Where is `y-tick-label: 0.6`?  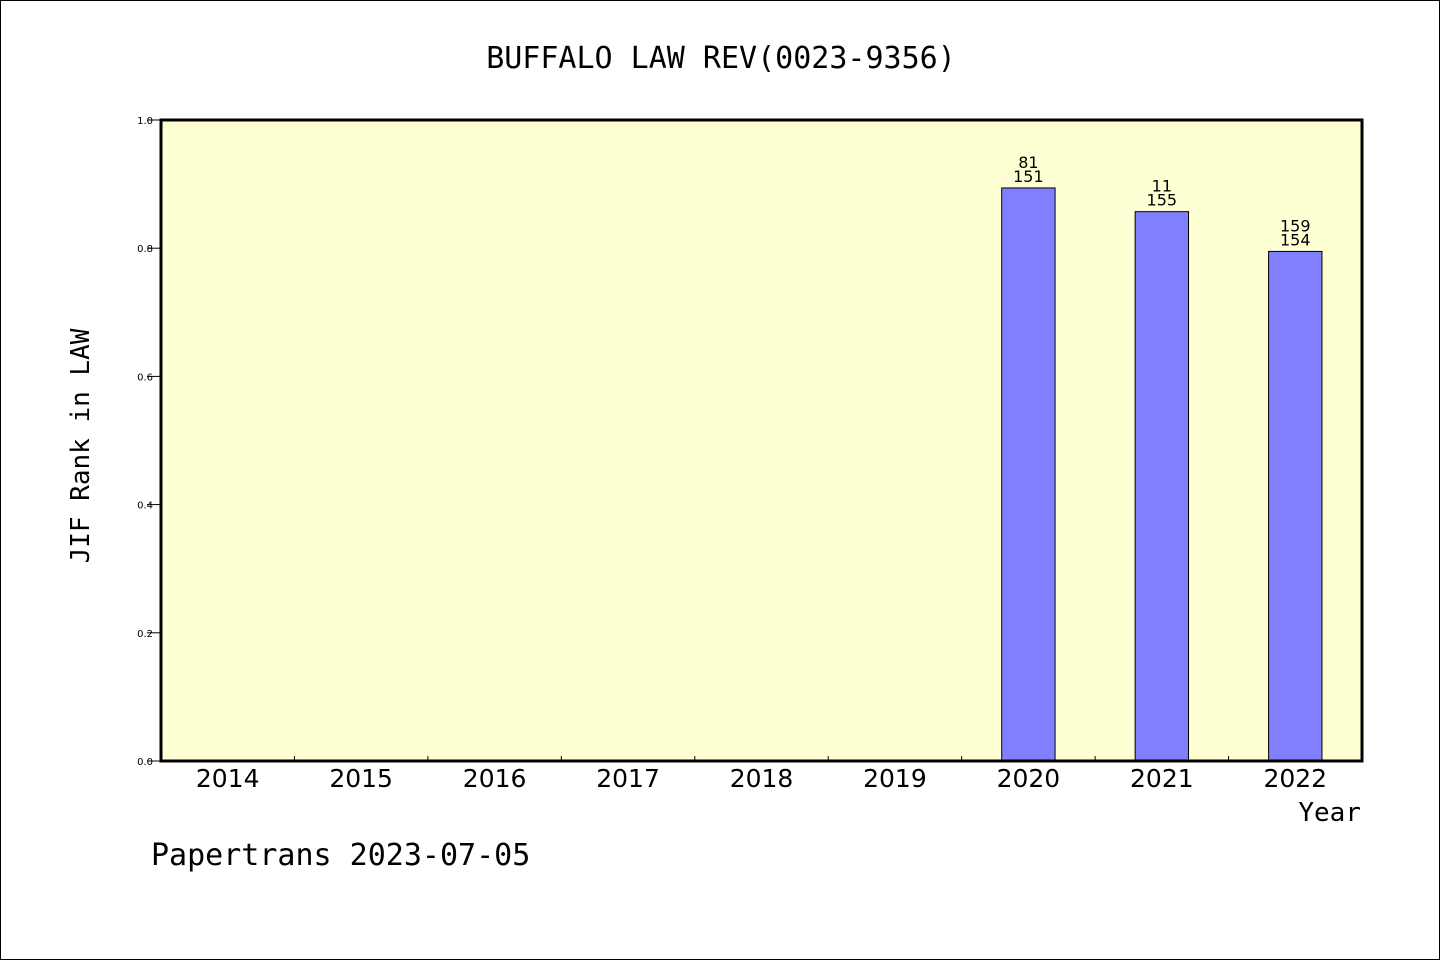 y-tick-label: 0.6 is located at coordinates (145, 377).